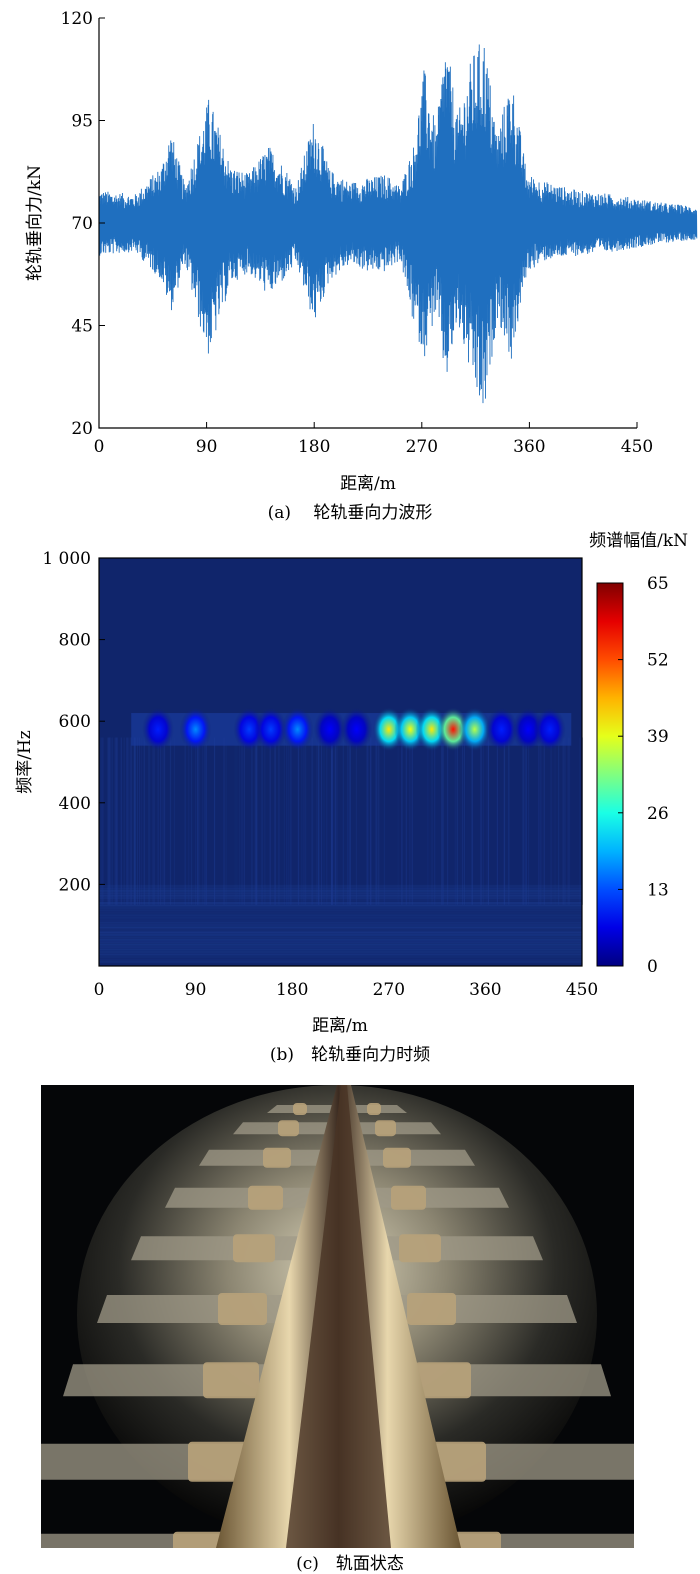  I want to click on colorbar-tick-label: 39, so click(658, 737).